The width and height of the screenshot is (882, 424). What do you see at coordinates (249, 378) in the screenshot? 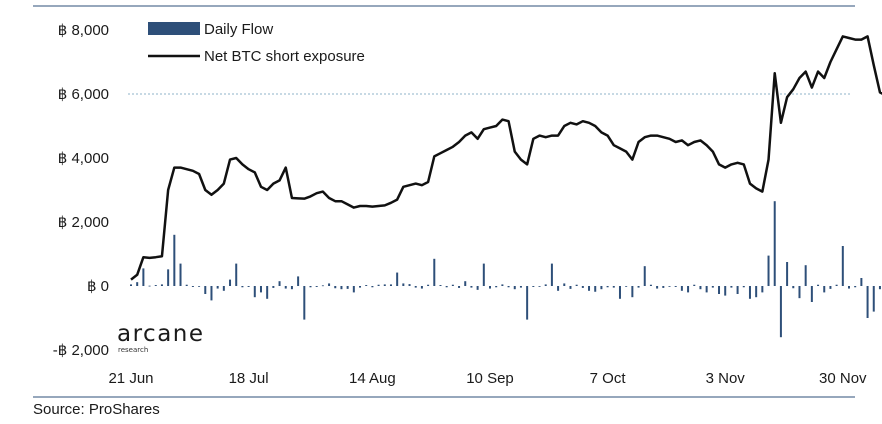
I see `x-tick-label: 18 Jul` at bounding box center [249, 378].